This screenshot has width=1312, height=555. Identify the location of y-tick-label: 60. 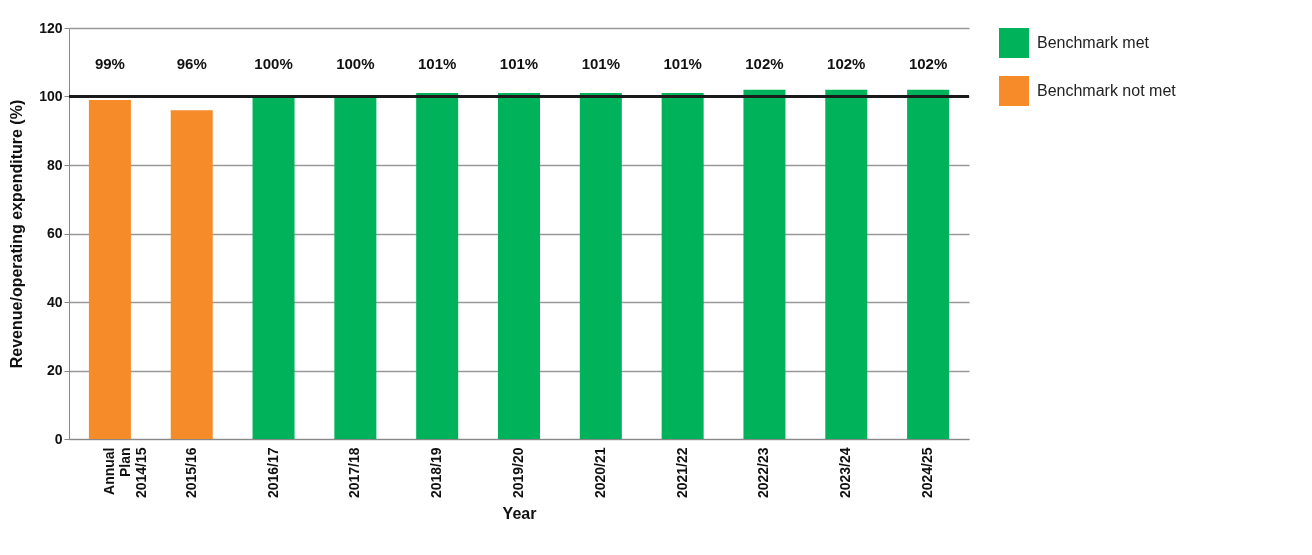
(54, 233).